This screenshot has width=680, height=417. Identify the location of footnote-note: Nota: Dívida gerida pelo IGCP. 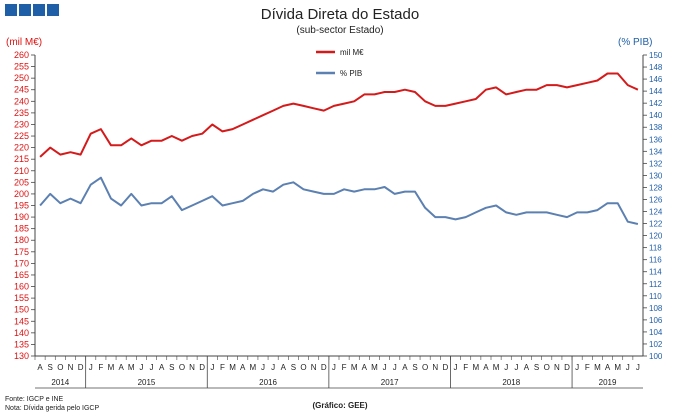
(52, 408).